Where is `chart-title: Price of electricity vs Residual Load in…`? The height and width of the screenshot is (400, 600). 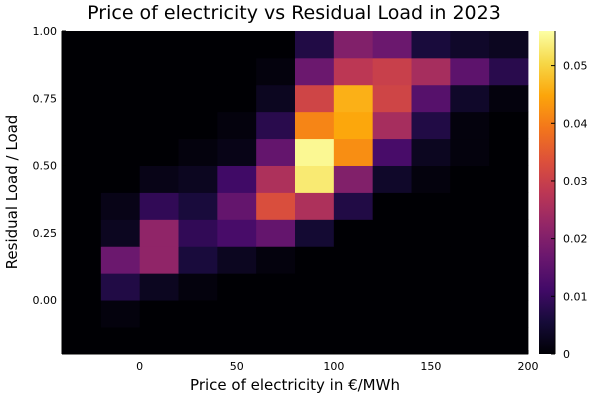
chart-title: Price of electricity vs Residual Load in… is located at coordinates (294, 13).